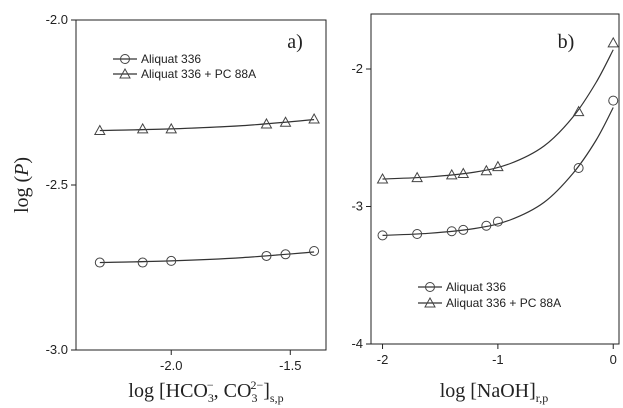 The height and width of the screenshot is (408, 623). I want to click on x-tick-label-b-0: -2, so click(383, 359).